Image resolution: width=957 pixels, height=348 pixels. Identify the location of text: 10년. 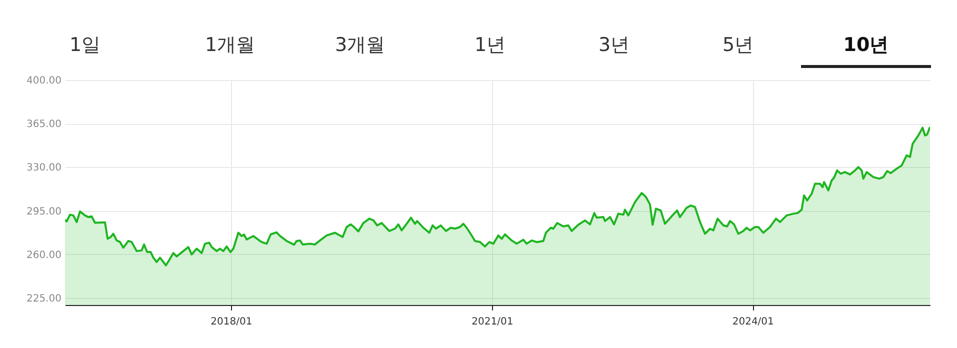
(866, 45).